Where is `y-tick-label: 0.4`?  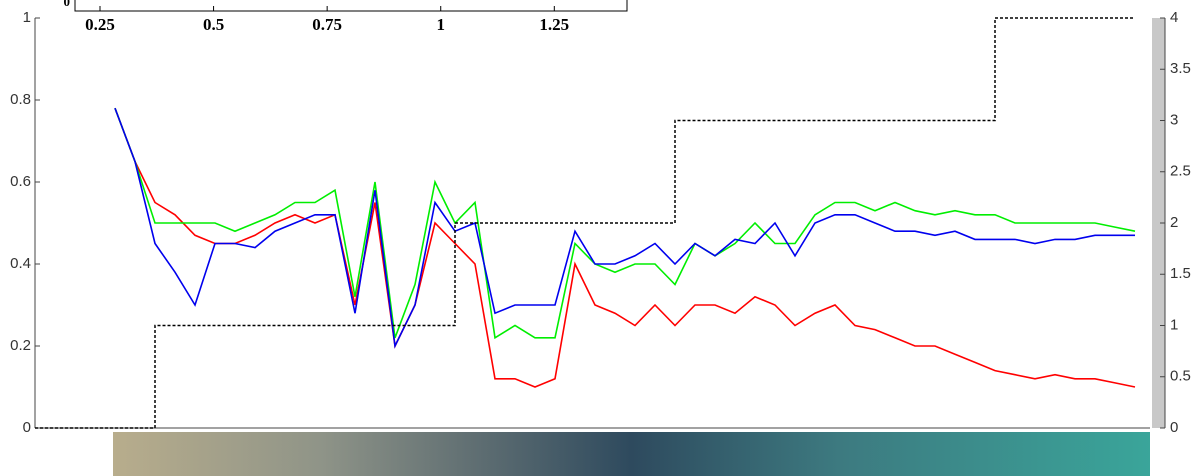 y-tick-label: 0.4 is located at coordinates (20, 263).